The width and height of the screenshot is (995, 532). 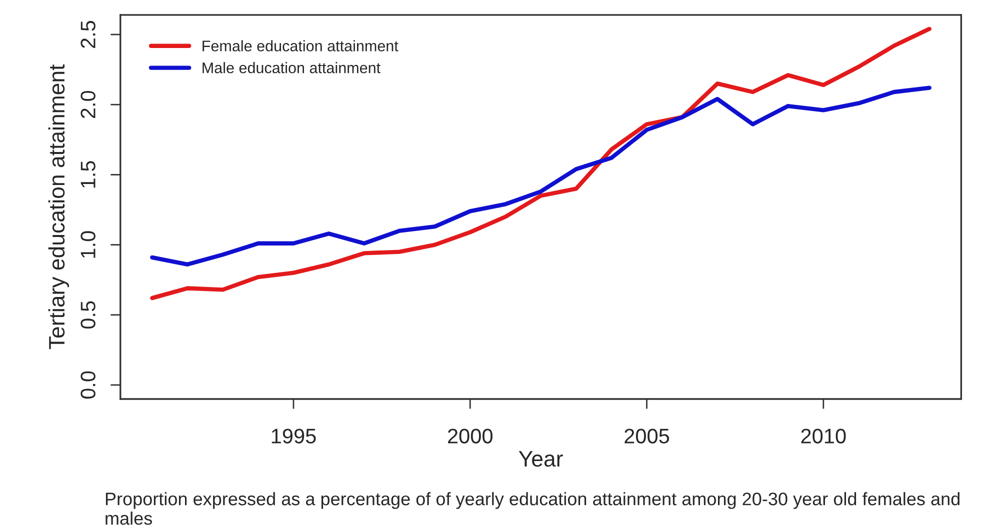 I want to click on x-tick-label: 2005, so click(x=647, y=436).